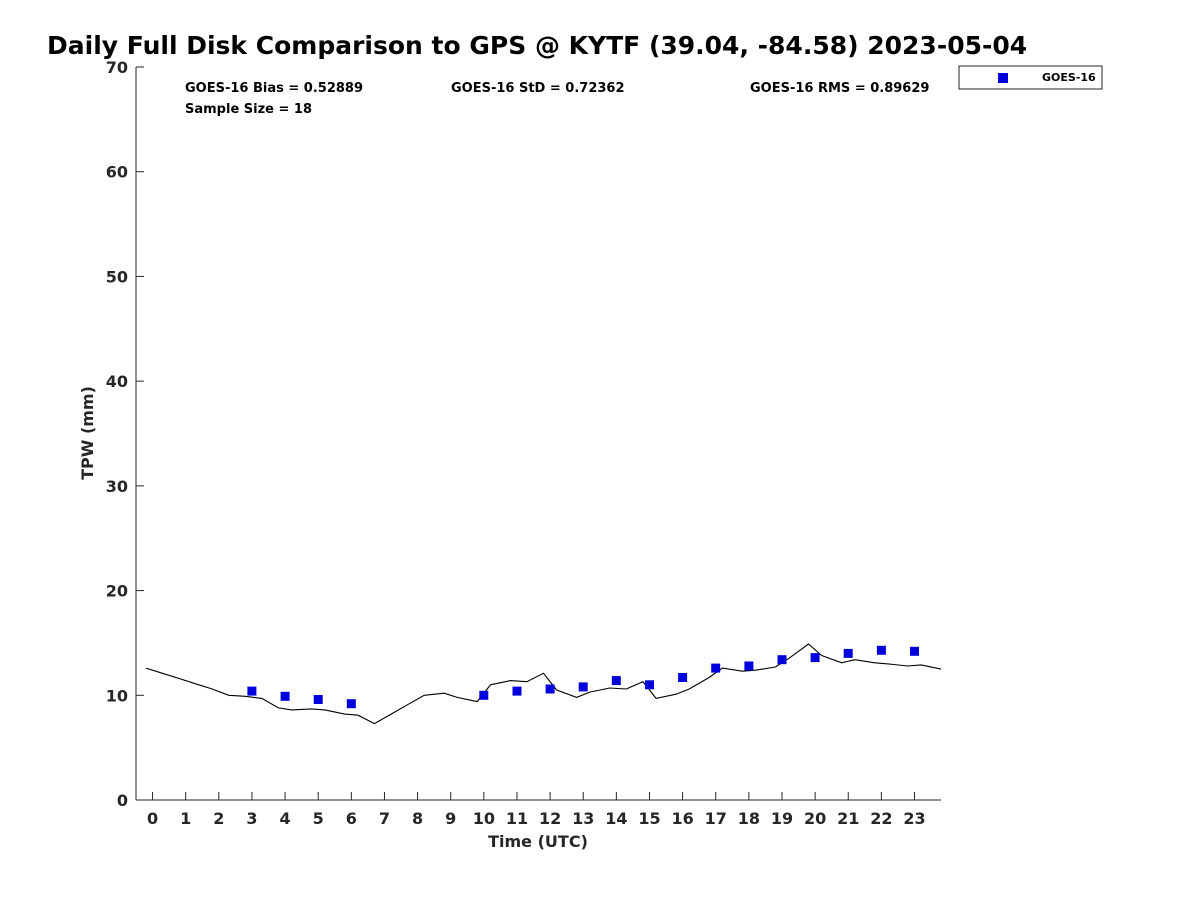  I want to click on y-tick-label: 60, so click(117, 172).